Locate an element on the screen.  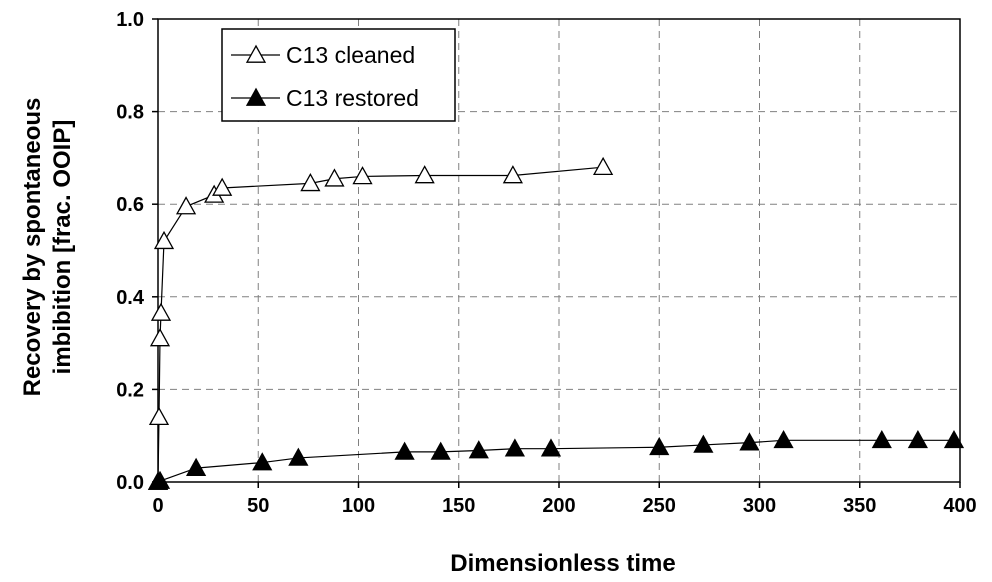
legend-label-cleaned: C13 cleaned is located at coordinates (350, 55).